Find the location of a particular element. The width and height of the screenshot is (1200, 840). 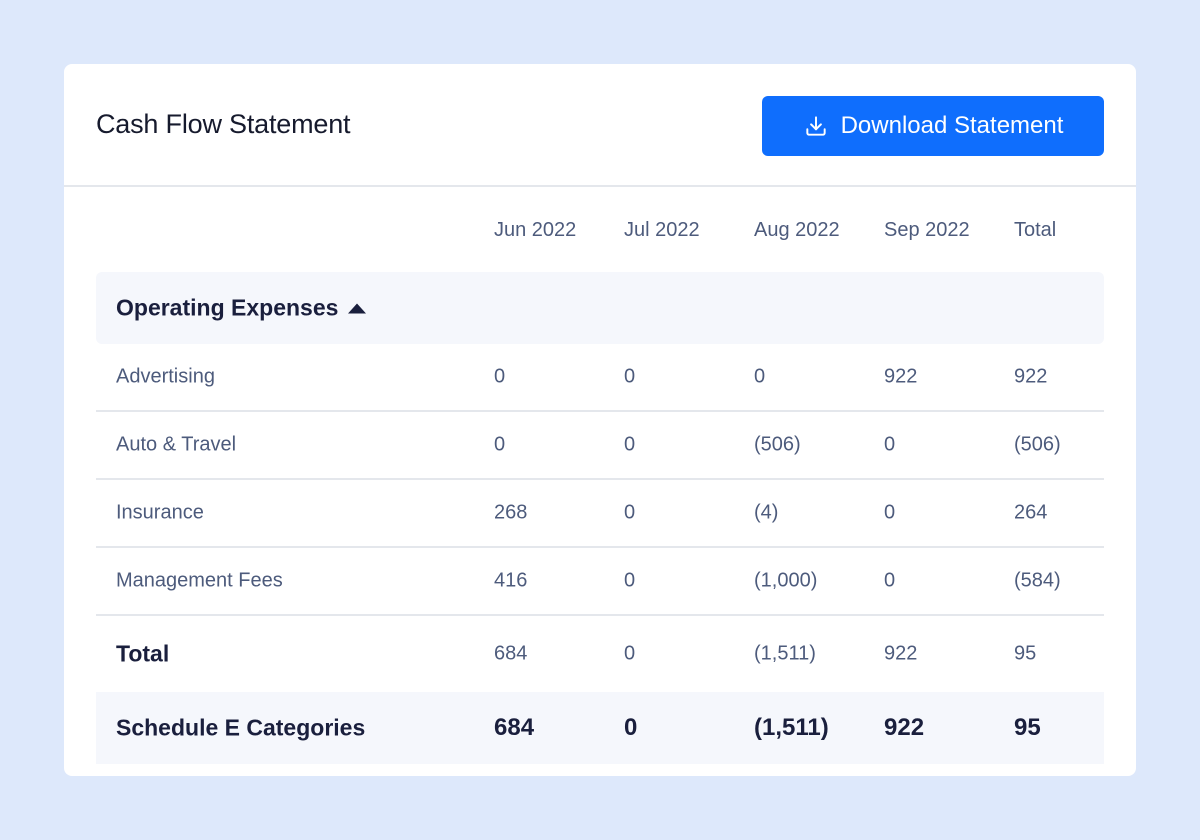

cell-value: (4) is located at coordinates (766, 512).